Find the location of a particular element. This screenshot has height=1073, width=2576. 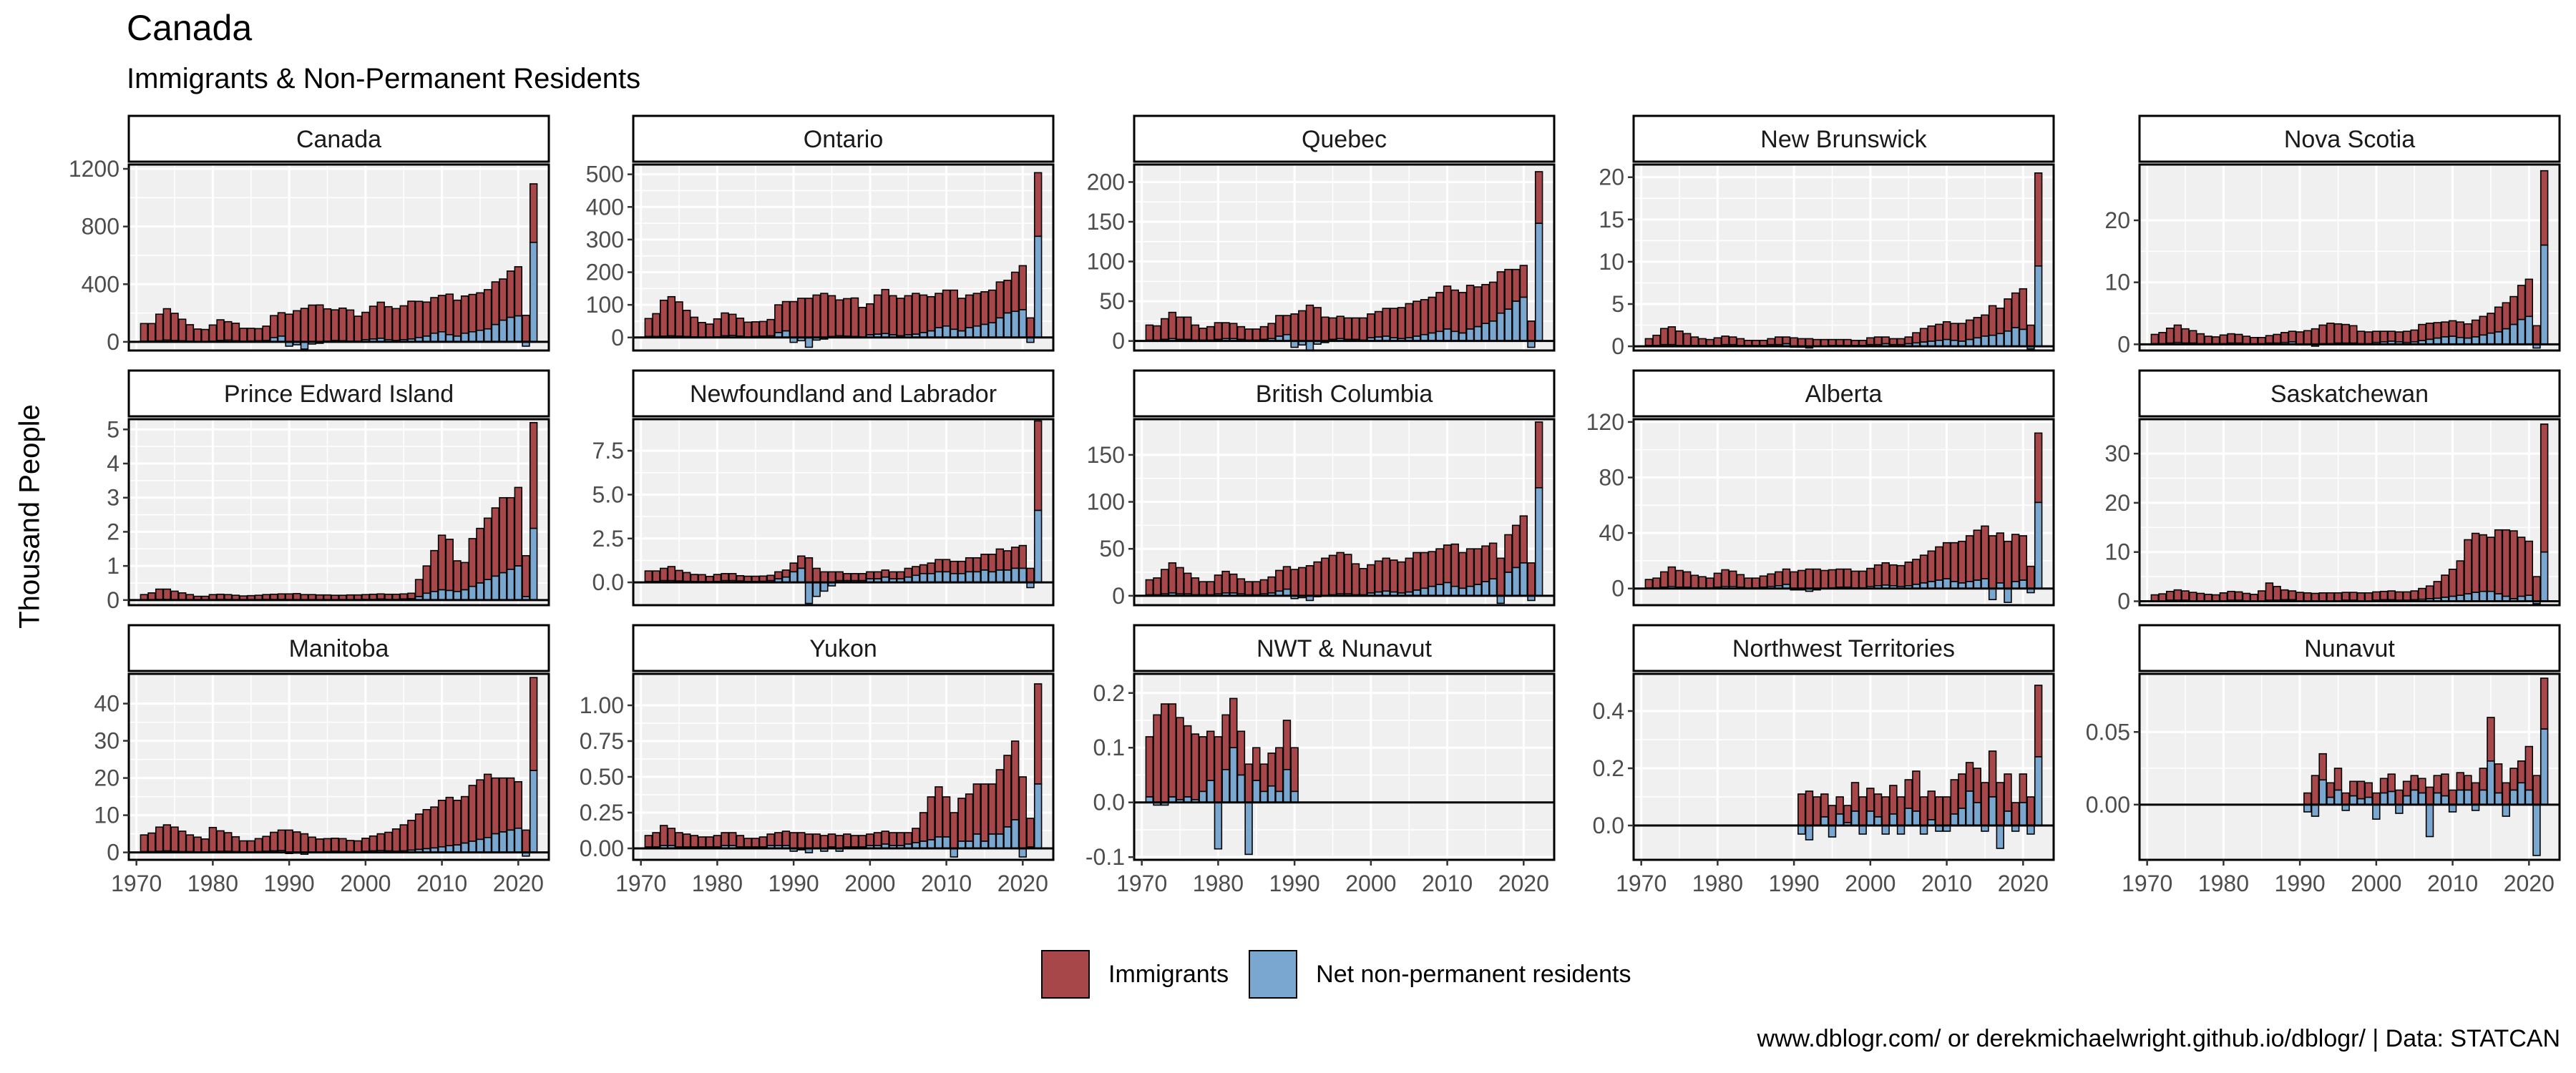

legend-label-nonperm: Net non-permanent residents is located at coordinates (1473, 974).